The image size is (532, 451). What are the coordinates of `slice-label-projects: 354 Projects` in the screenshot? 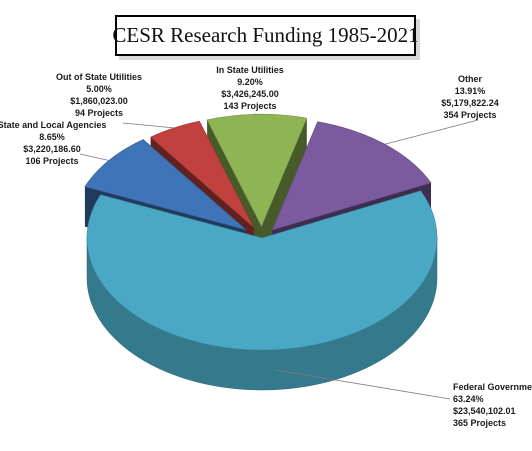 It's located at (469, 115).